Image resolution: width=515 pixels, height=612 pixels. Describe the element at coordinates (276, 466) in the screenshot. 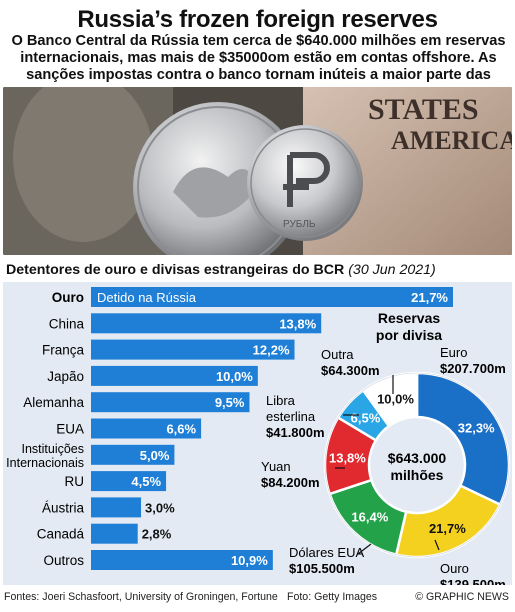

I see `legend-yuan: Yuan` at that location.